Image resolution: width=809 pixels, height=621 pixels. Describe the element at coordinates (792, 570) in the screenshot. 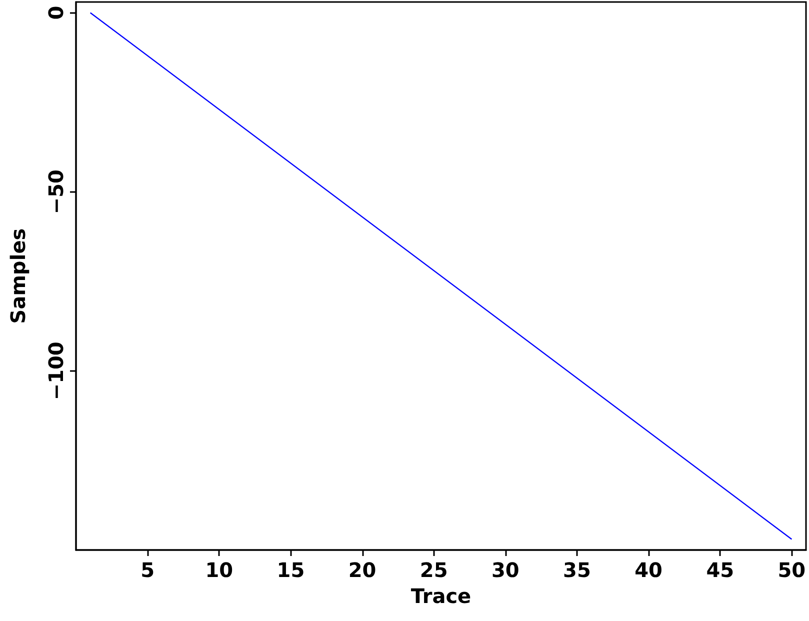

I see `x-tick-label: 50` at that location.